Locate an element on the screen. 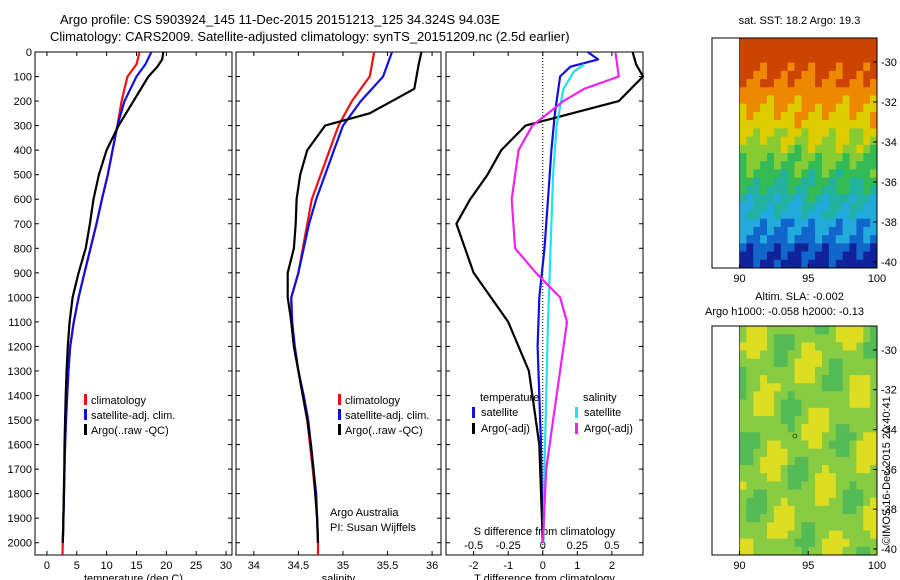  x-tick-label: 35 is located at coordinates (343, 566).